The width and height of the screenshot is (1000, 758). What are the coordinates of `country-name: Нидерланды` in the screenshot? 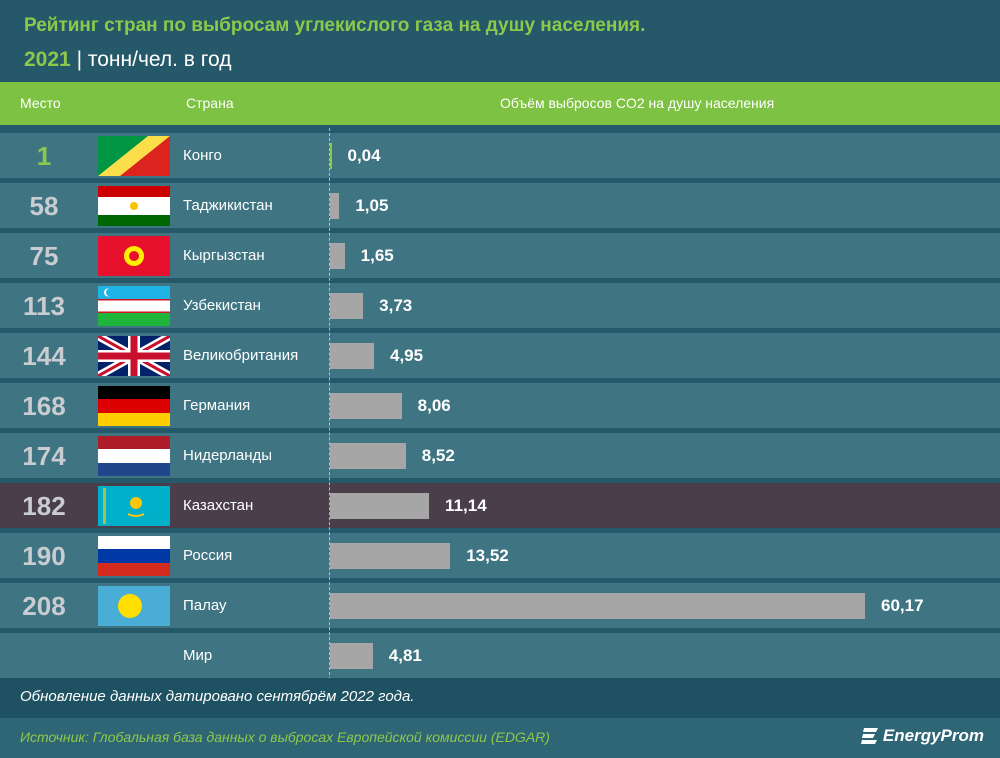 It's located at (228, 455).